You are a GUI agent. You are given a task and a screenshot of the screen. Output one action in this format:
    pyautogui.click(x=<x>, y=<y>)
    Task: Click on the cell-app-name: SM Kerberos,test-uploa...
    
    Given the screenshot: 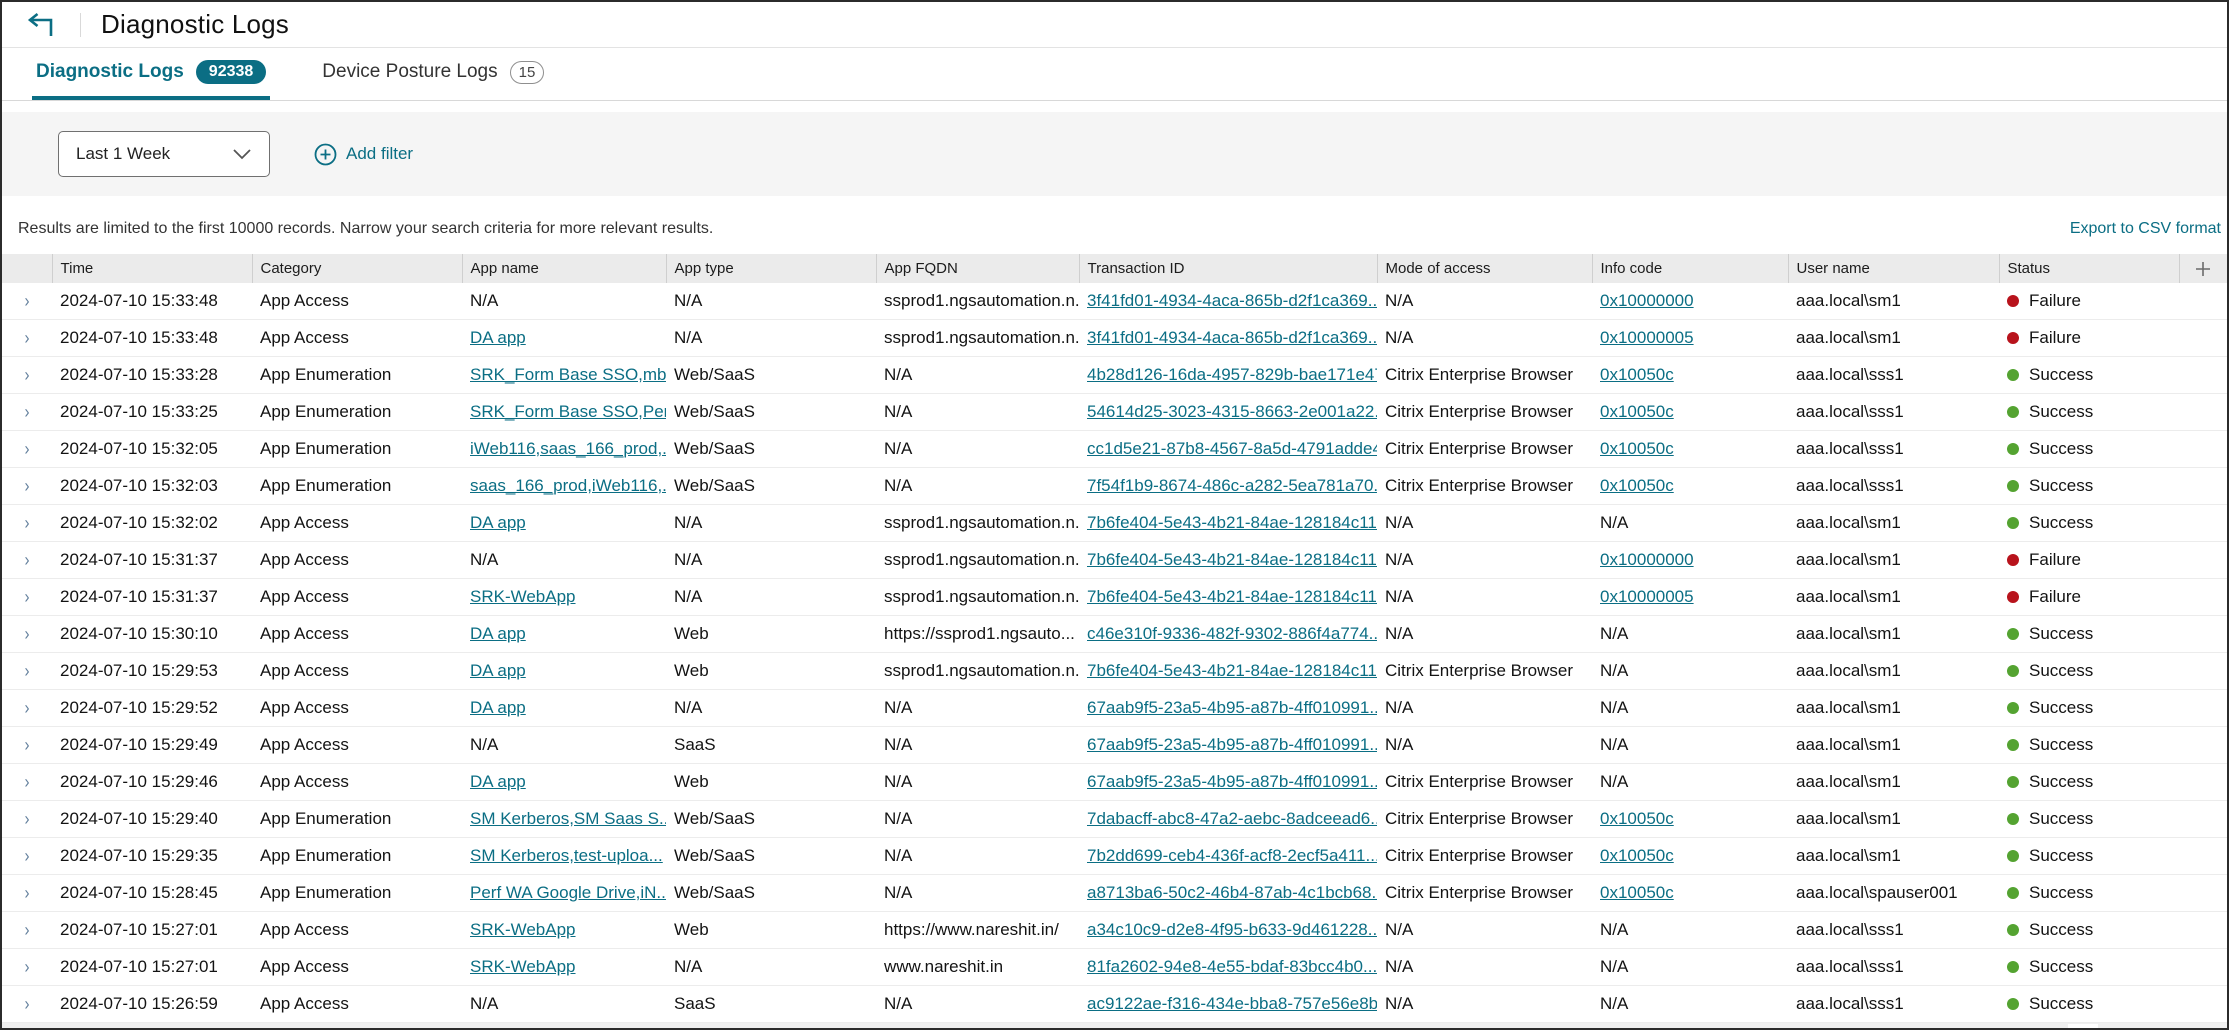 What is the action you would take?
    pyautogui.click(x=564, y=856)
    